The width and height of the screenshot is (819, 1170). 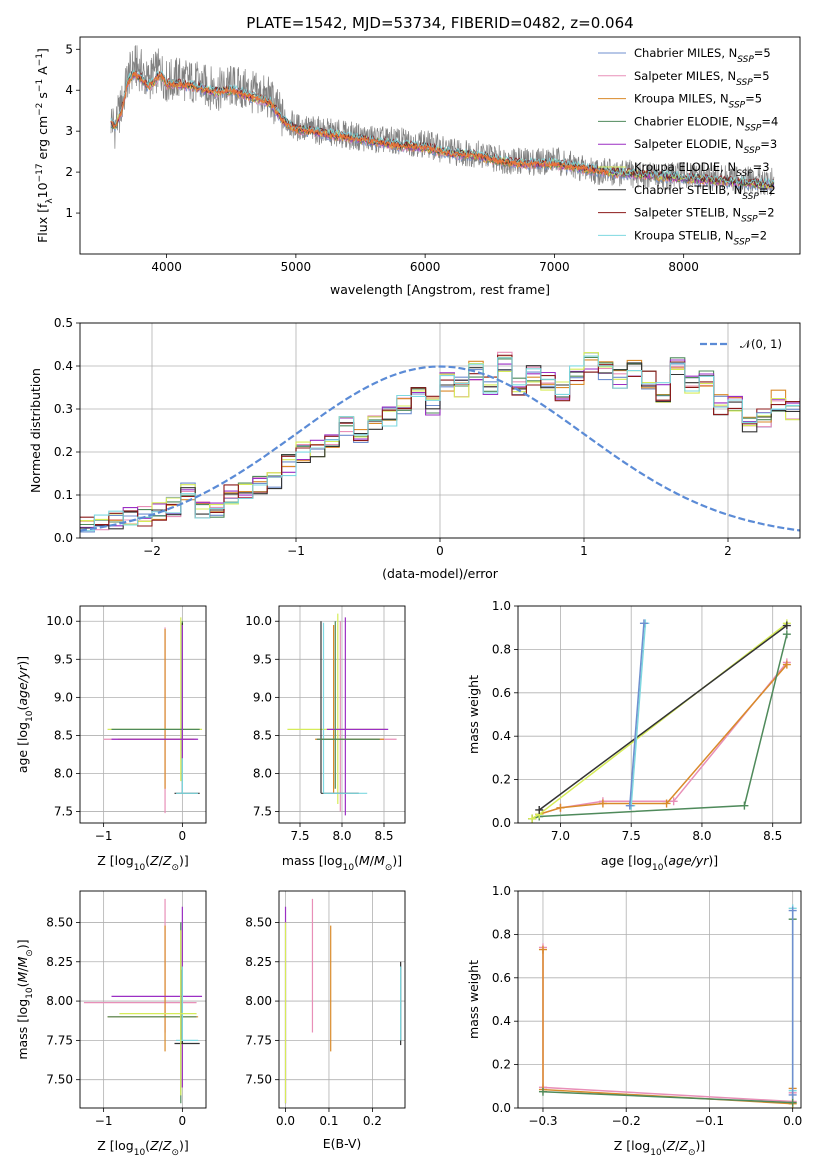 I want to click on best-model, so click(x=359, y=123).